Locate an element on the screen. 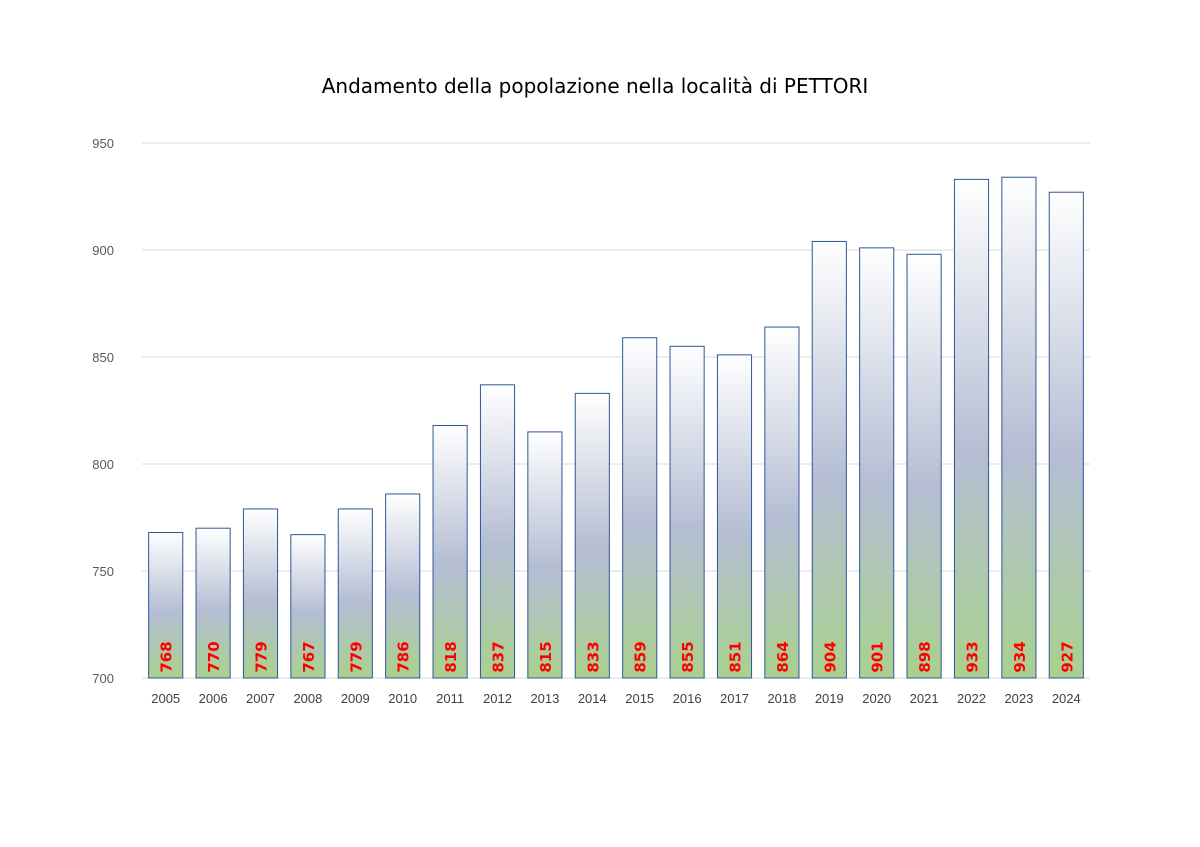  y-tick-label: 750 is located at coordinates (103, 571).